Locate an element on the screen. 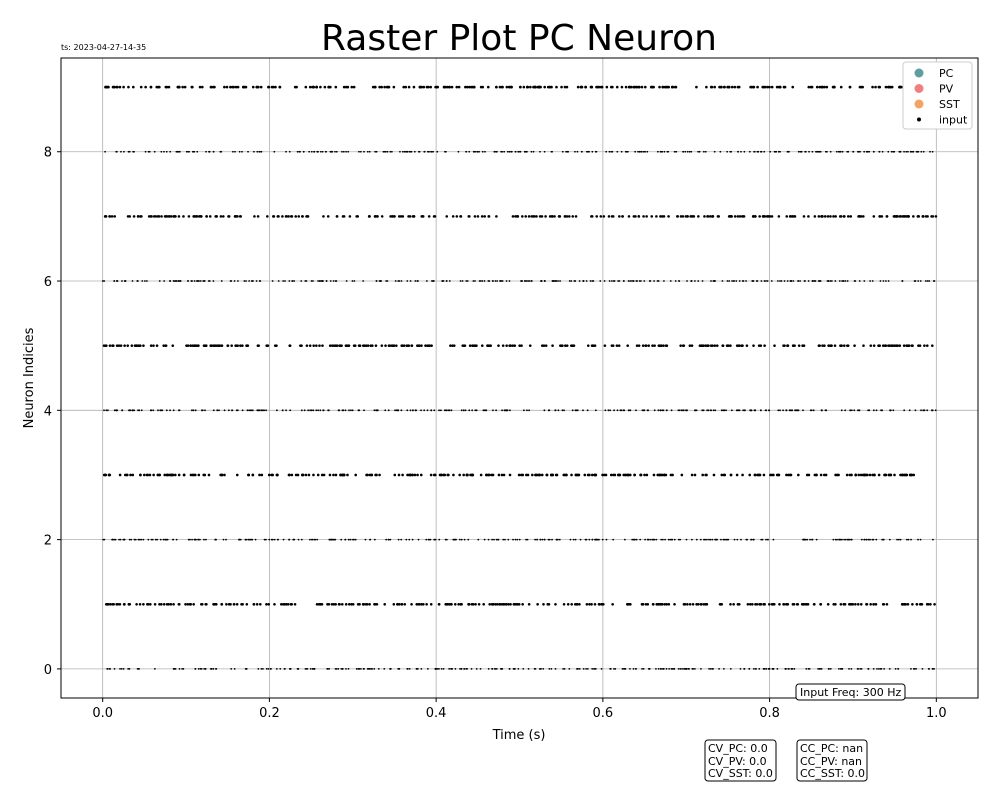 This screenshot has width=1000, height=800. y-tick-label: 0 is located at coordinates (48, 670).